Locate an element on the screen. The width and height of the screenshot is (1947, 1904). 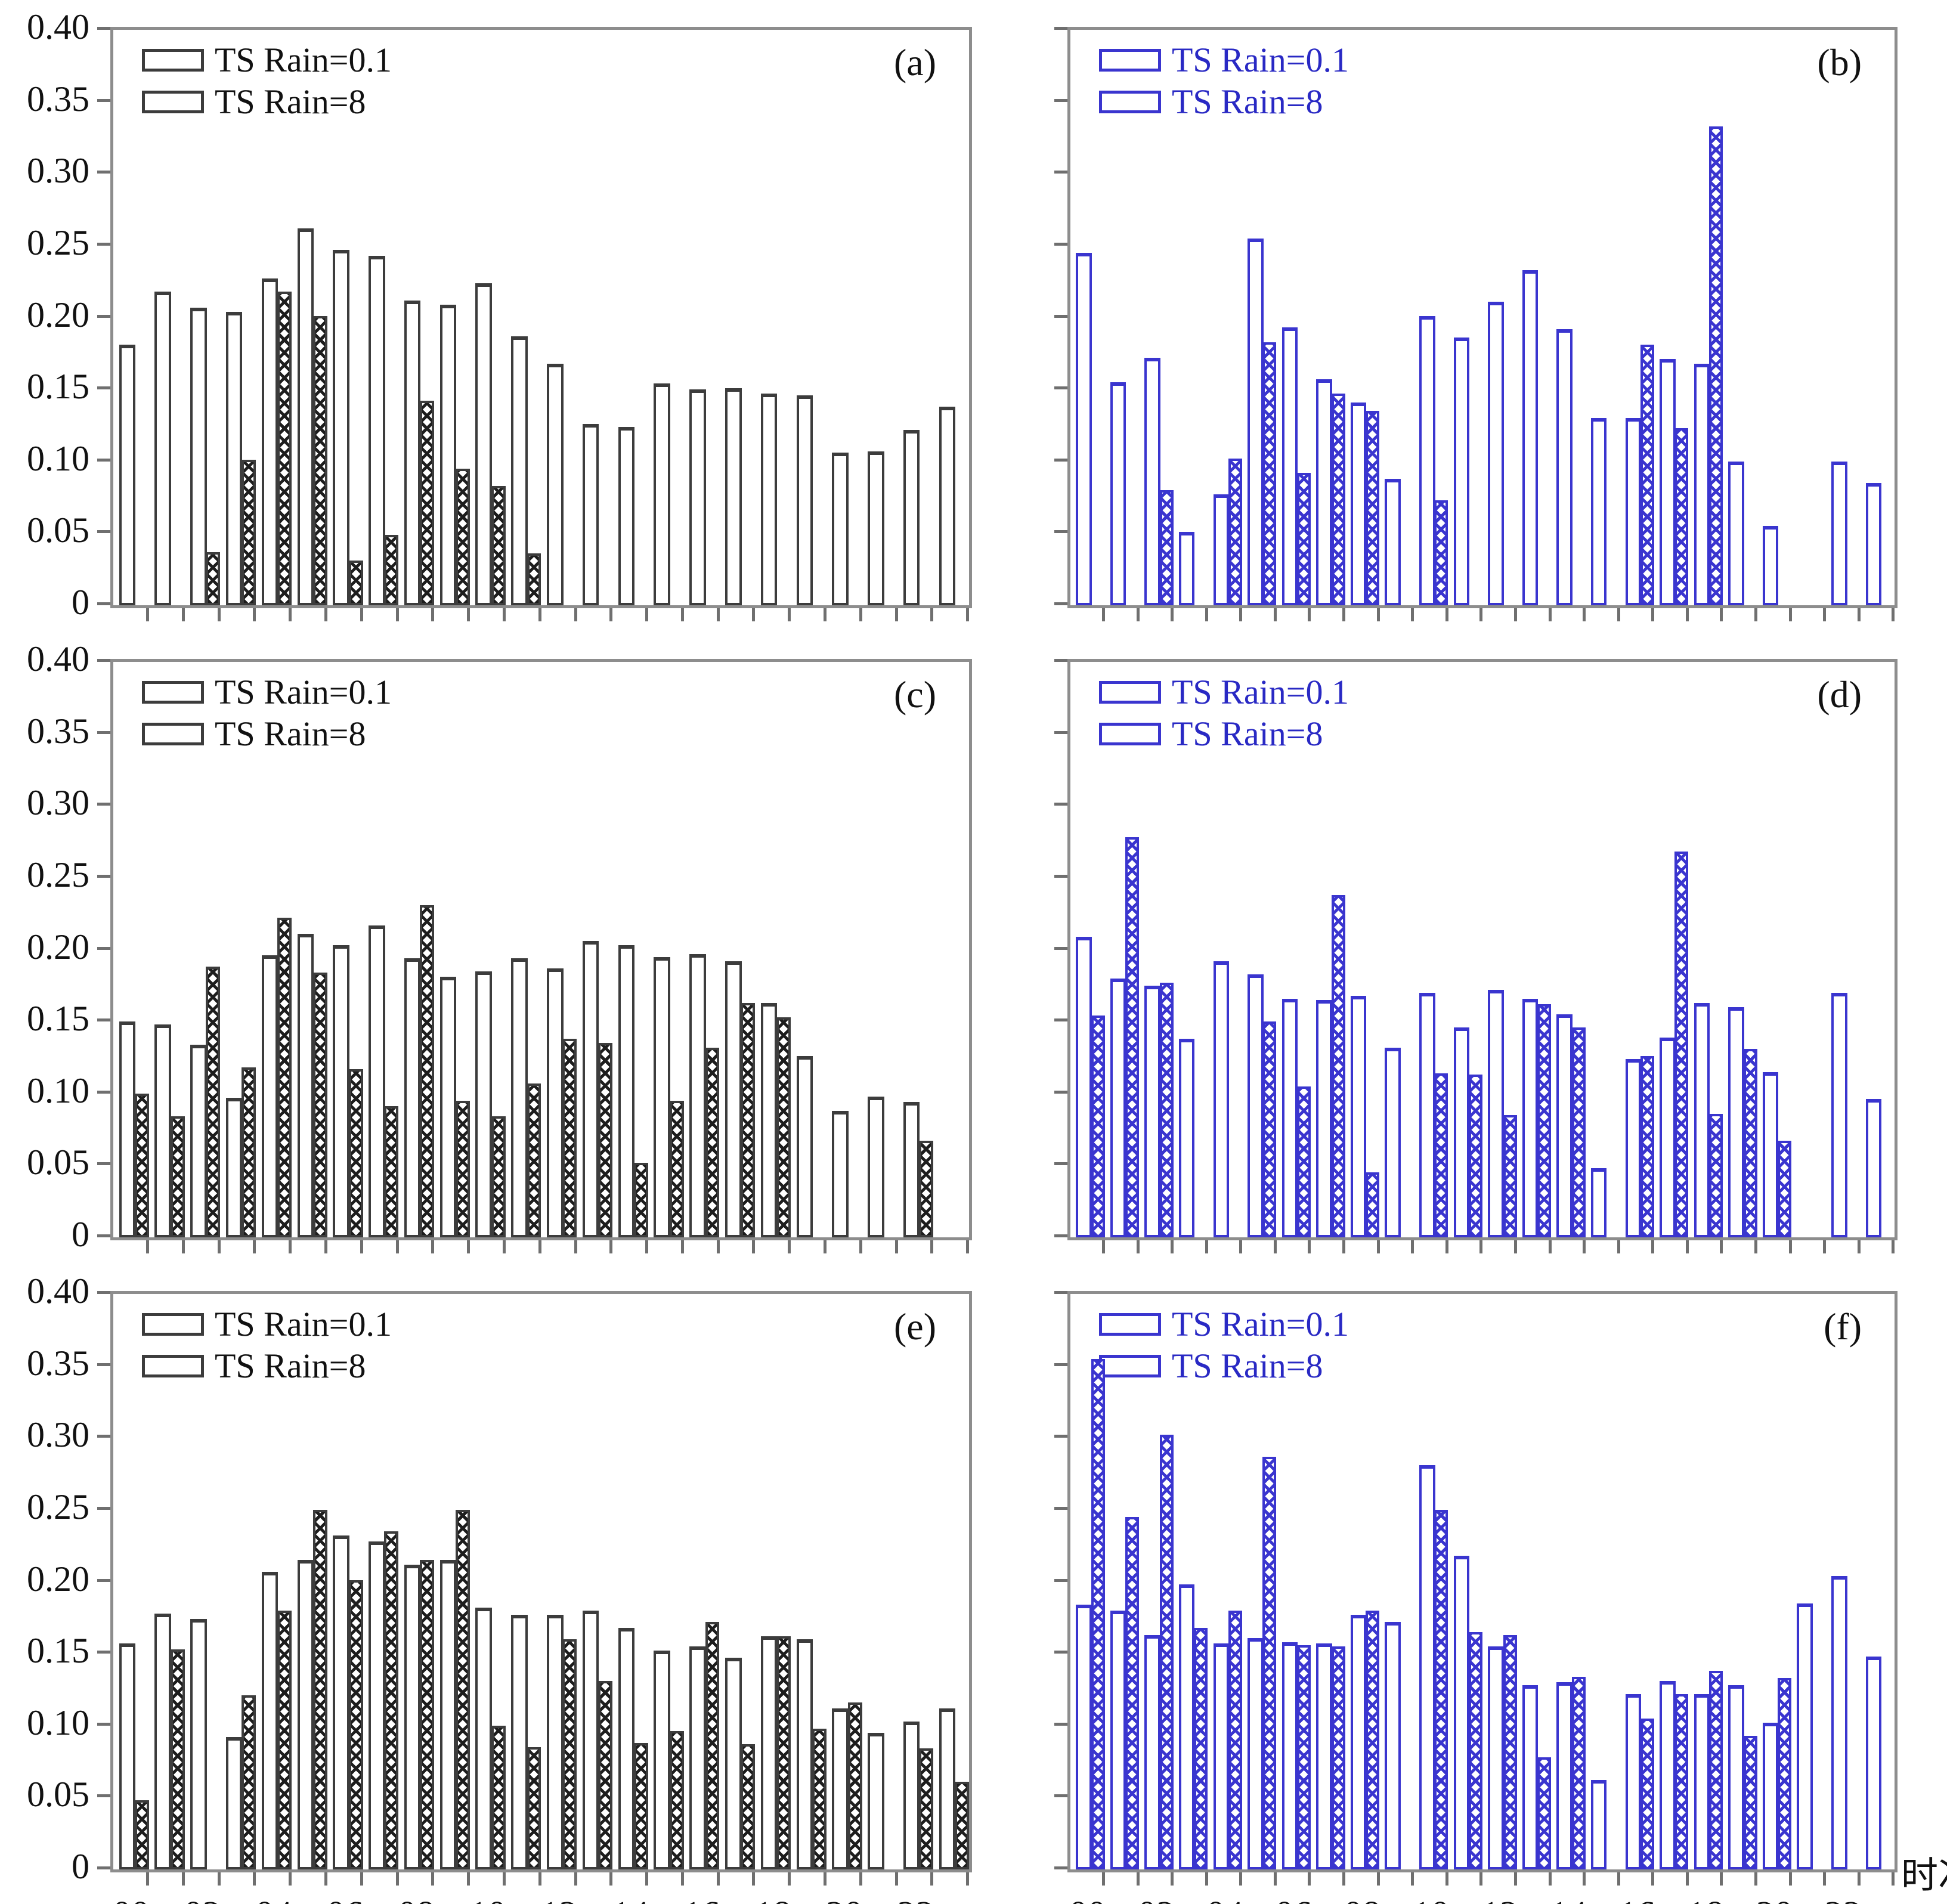
bar-rain8-h17 is located at coordinates (749, 1119).